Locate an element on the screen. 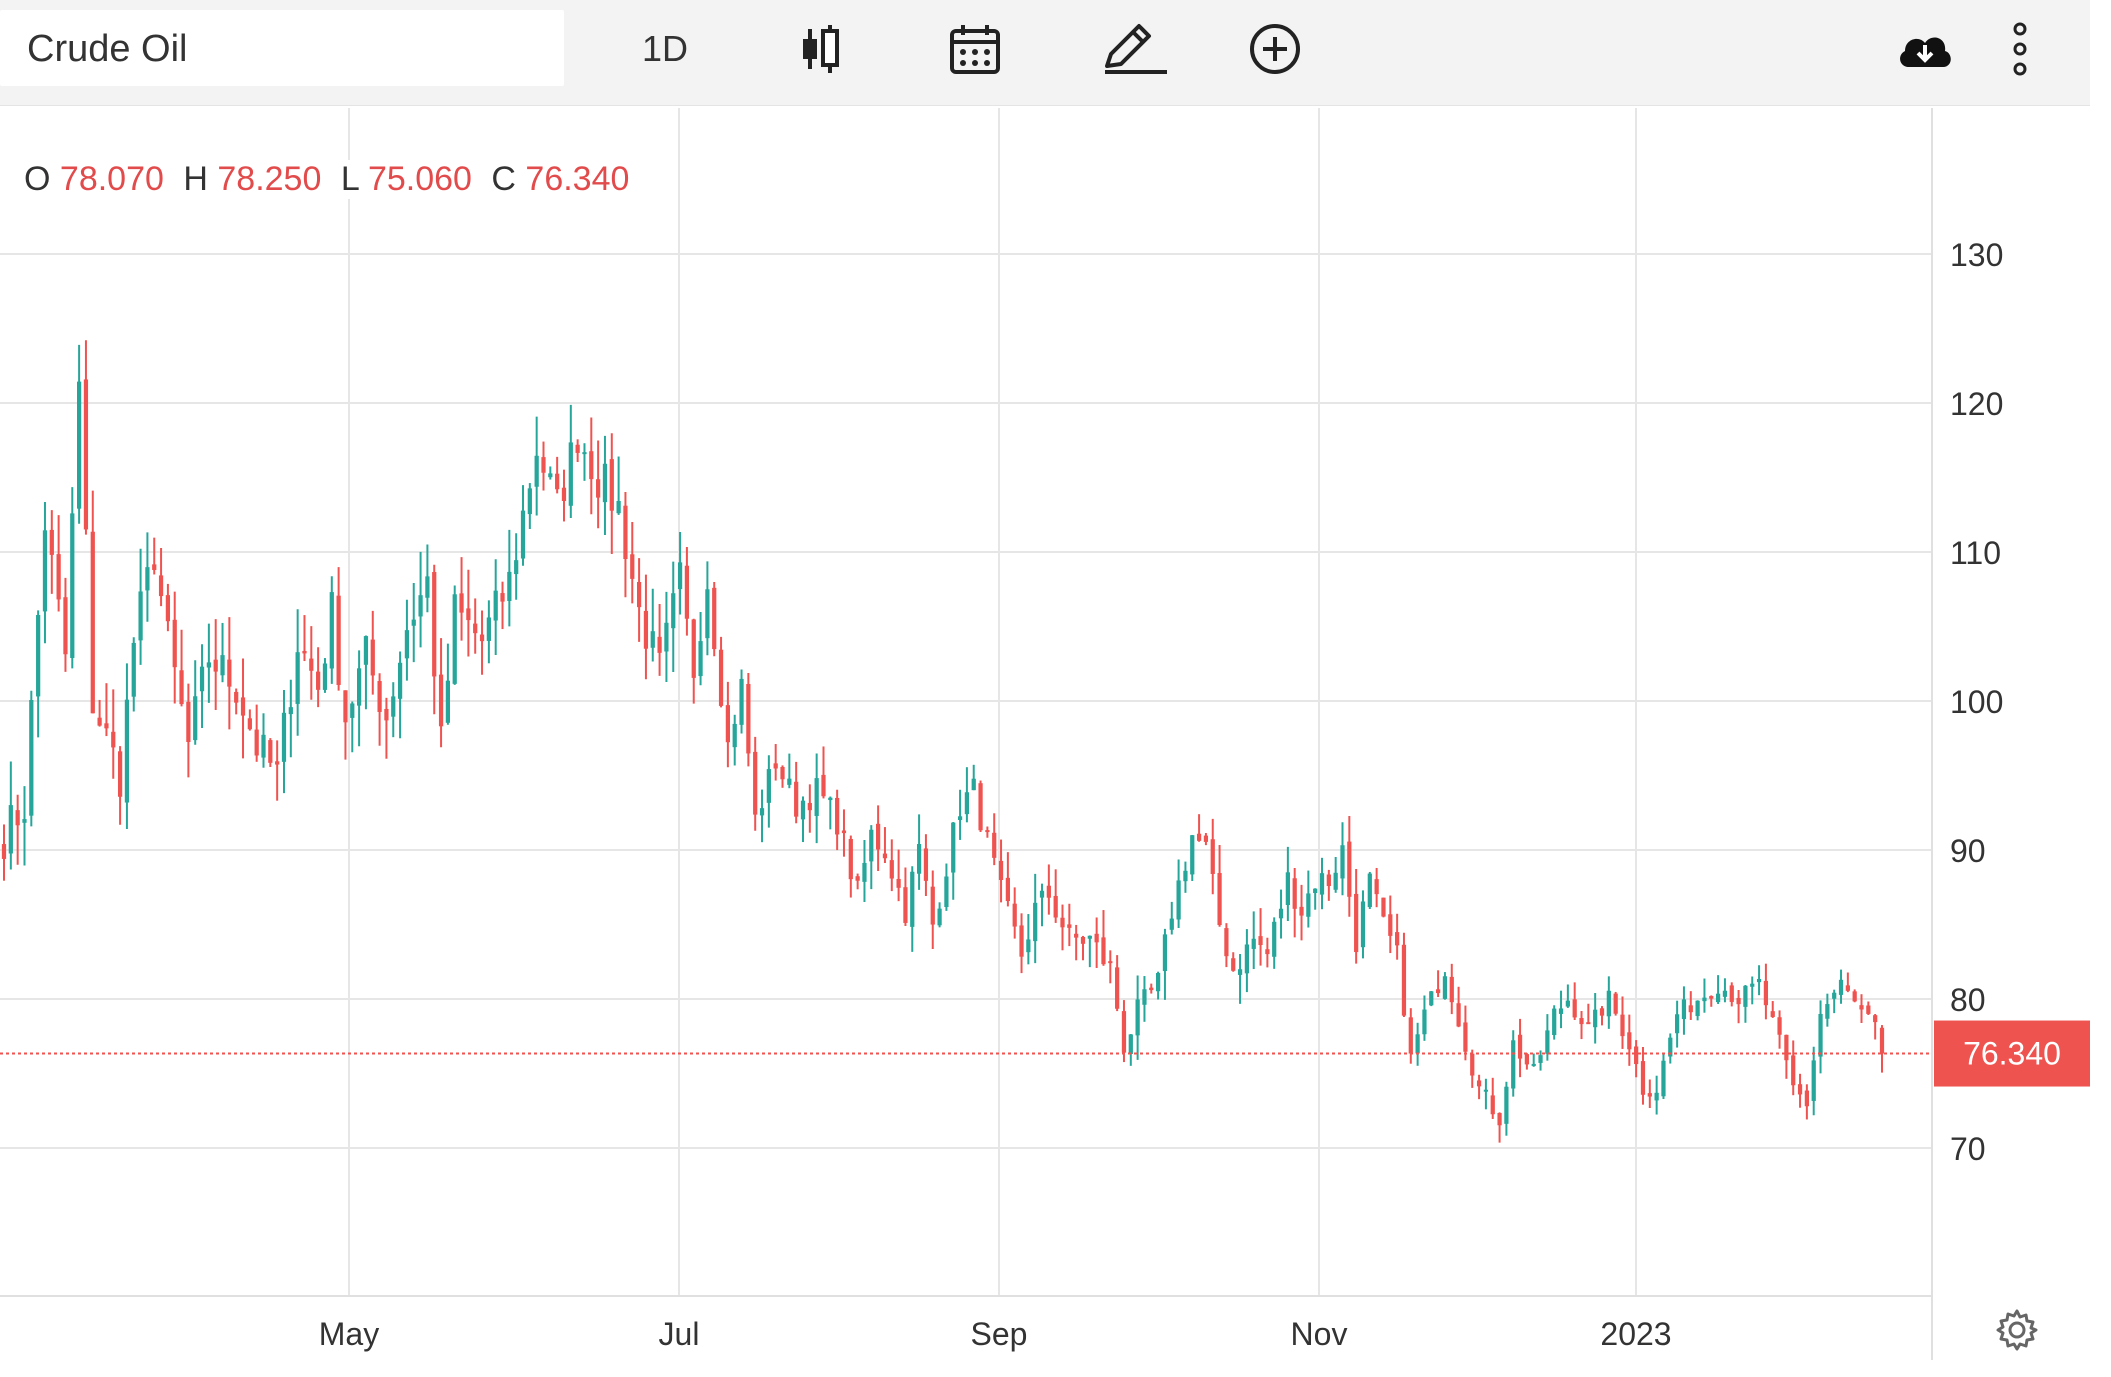 The image size is (2111, 1377). symbol-search-field: Crude Oil is located at coordinates (282, 48).